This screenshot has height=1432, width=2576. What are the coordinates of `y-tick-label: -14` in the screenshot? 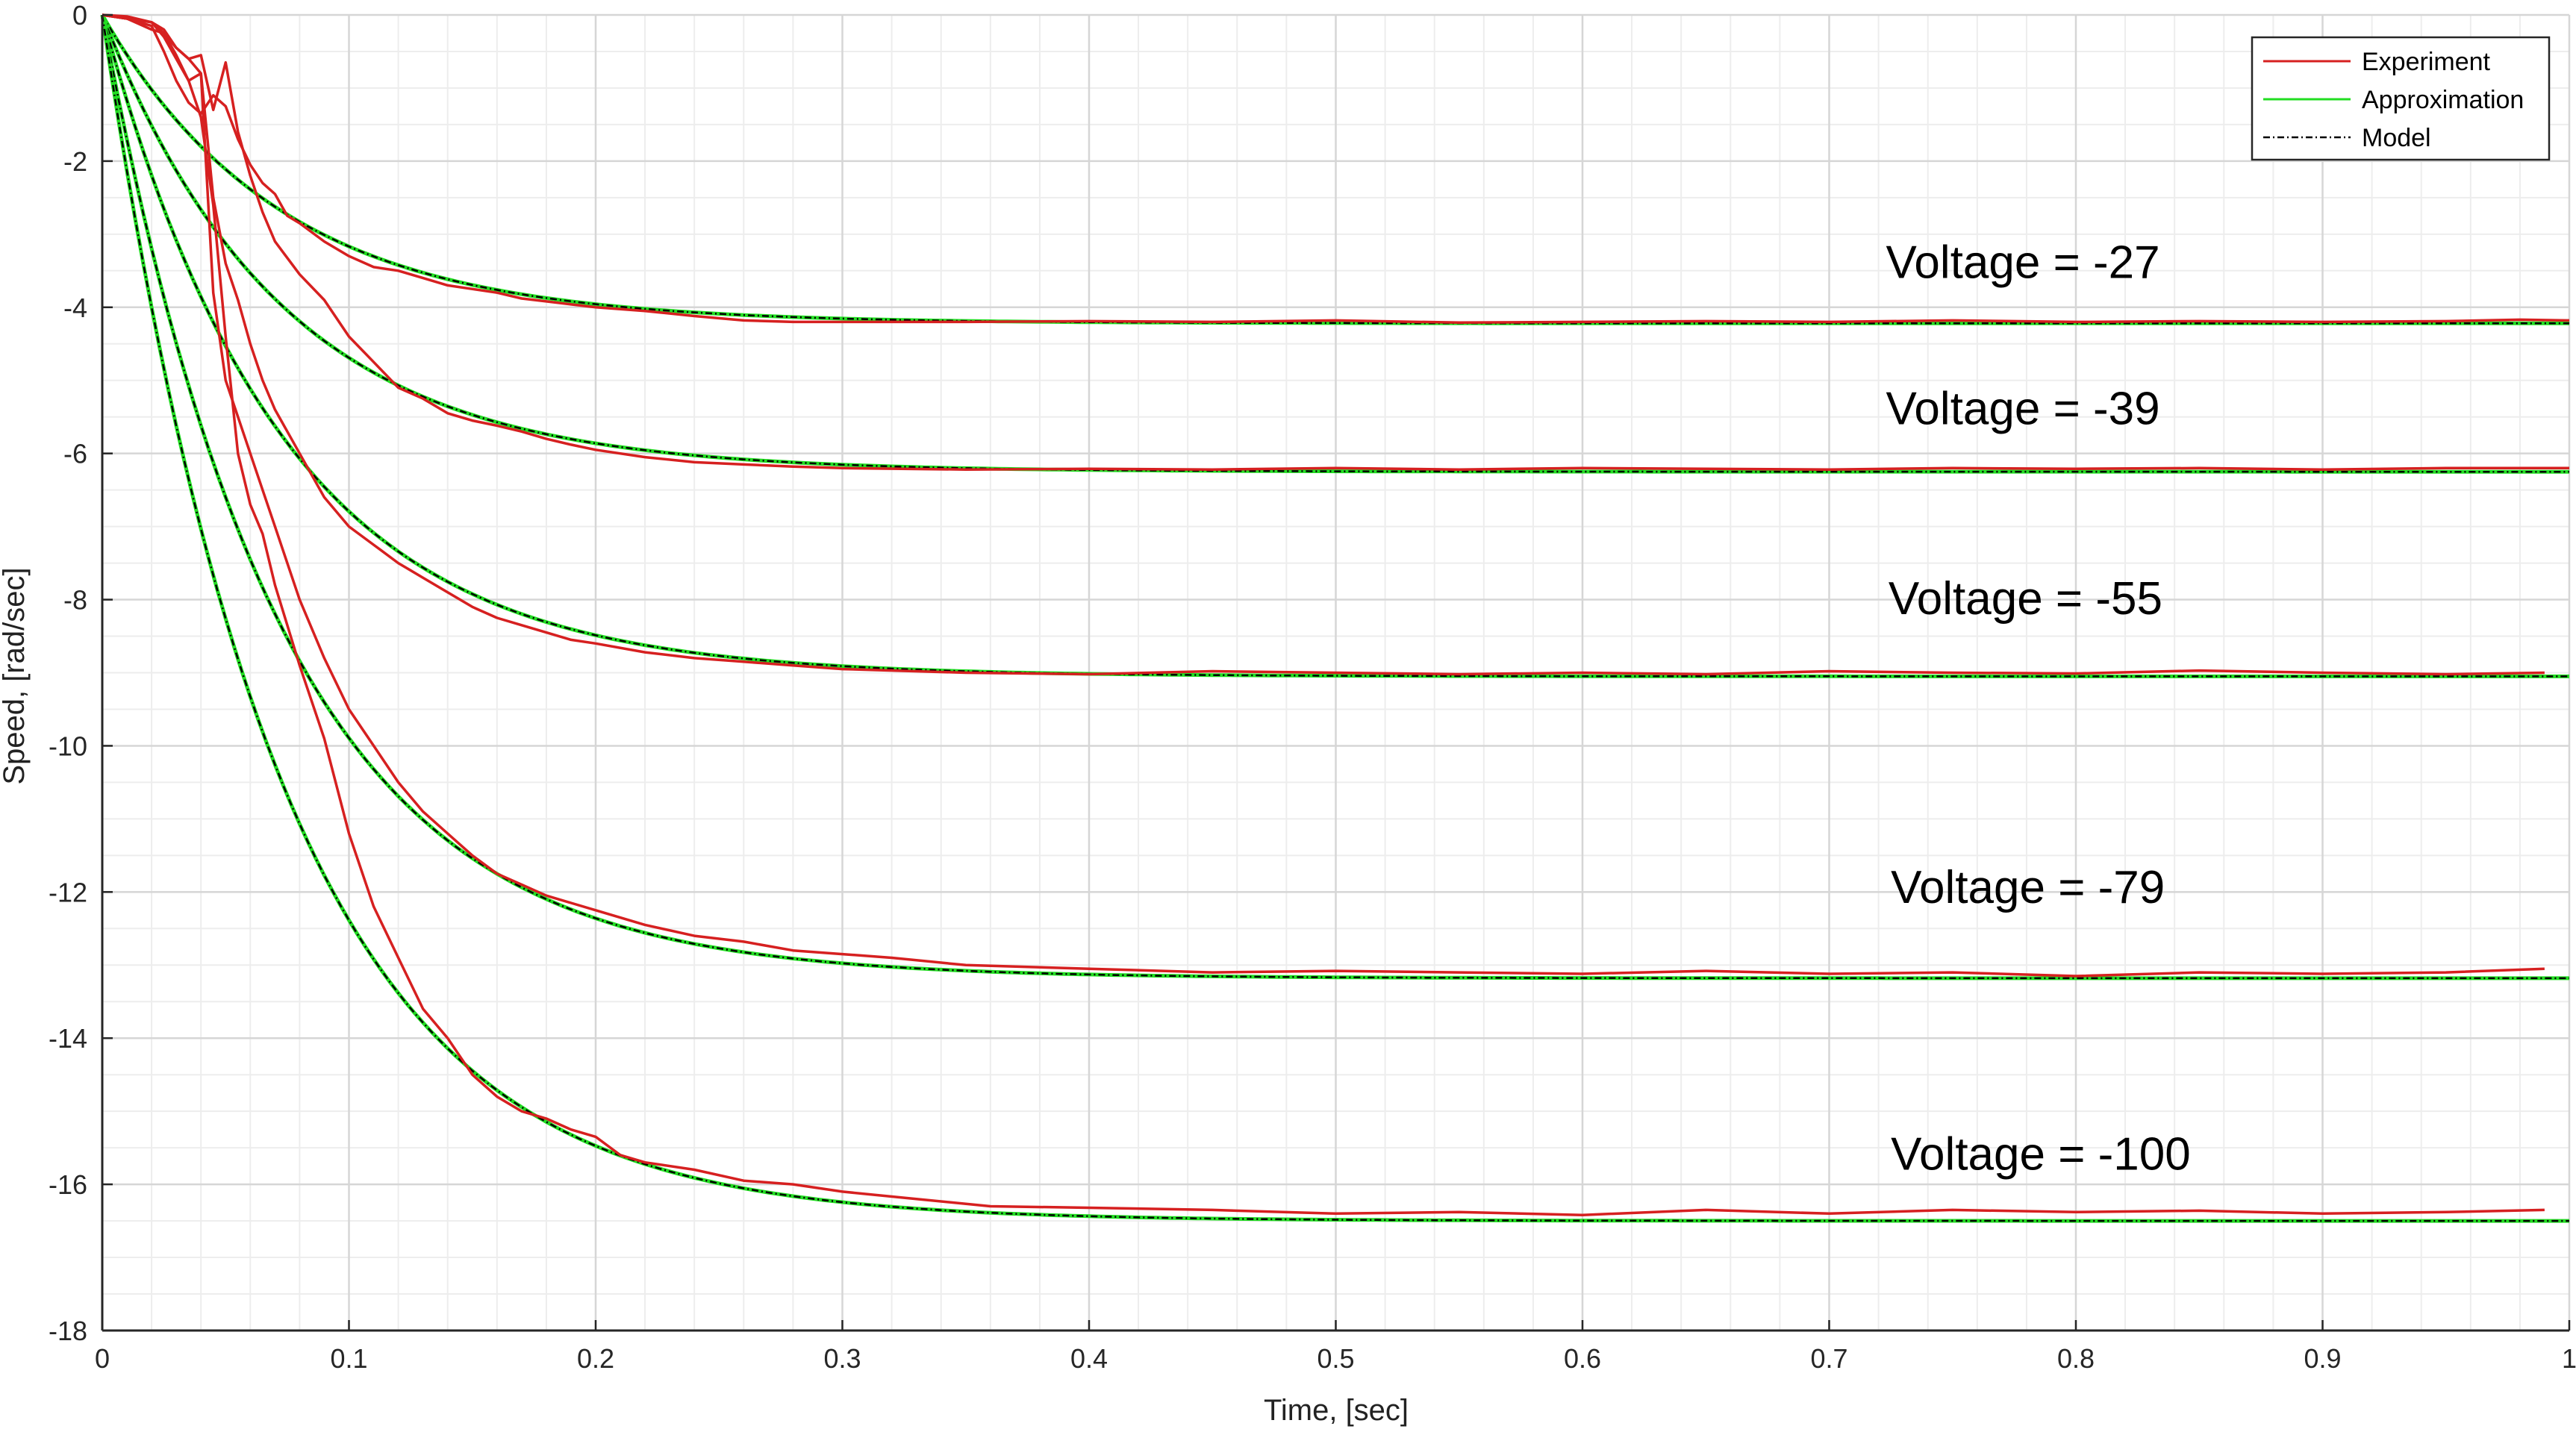 It's located at (68, 1038).